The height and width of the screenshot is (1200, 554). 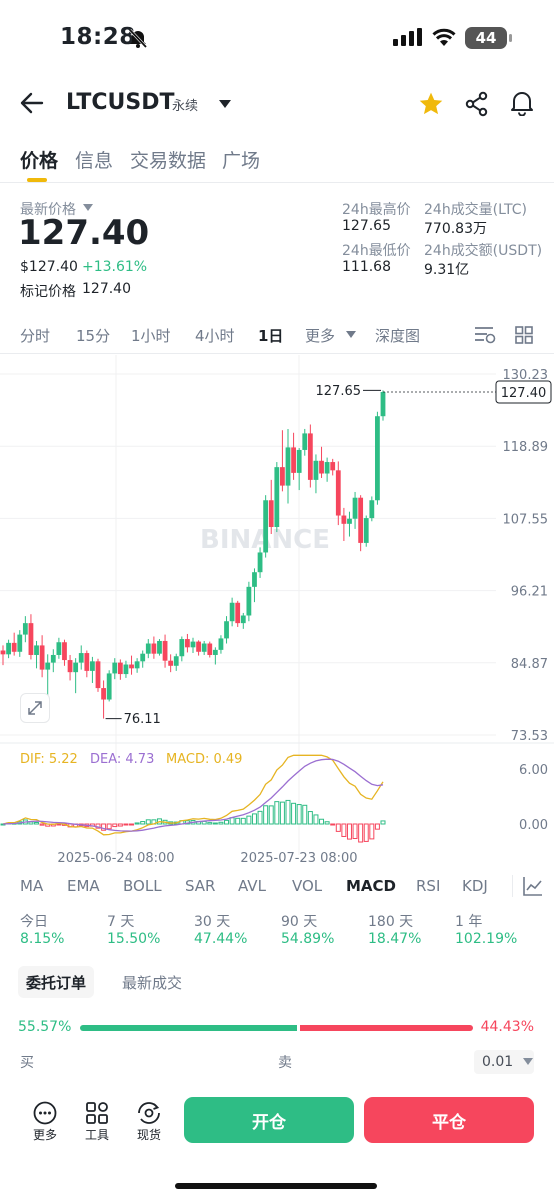 I want to click on expand-chart-button, so click(x=35, y=708).